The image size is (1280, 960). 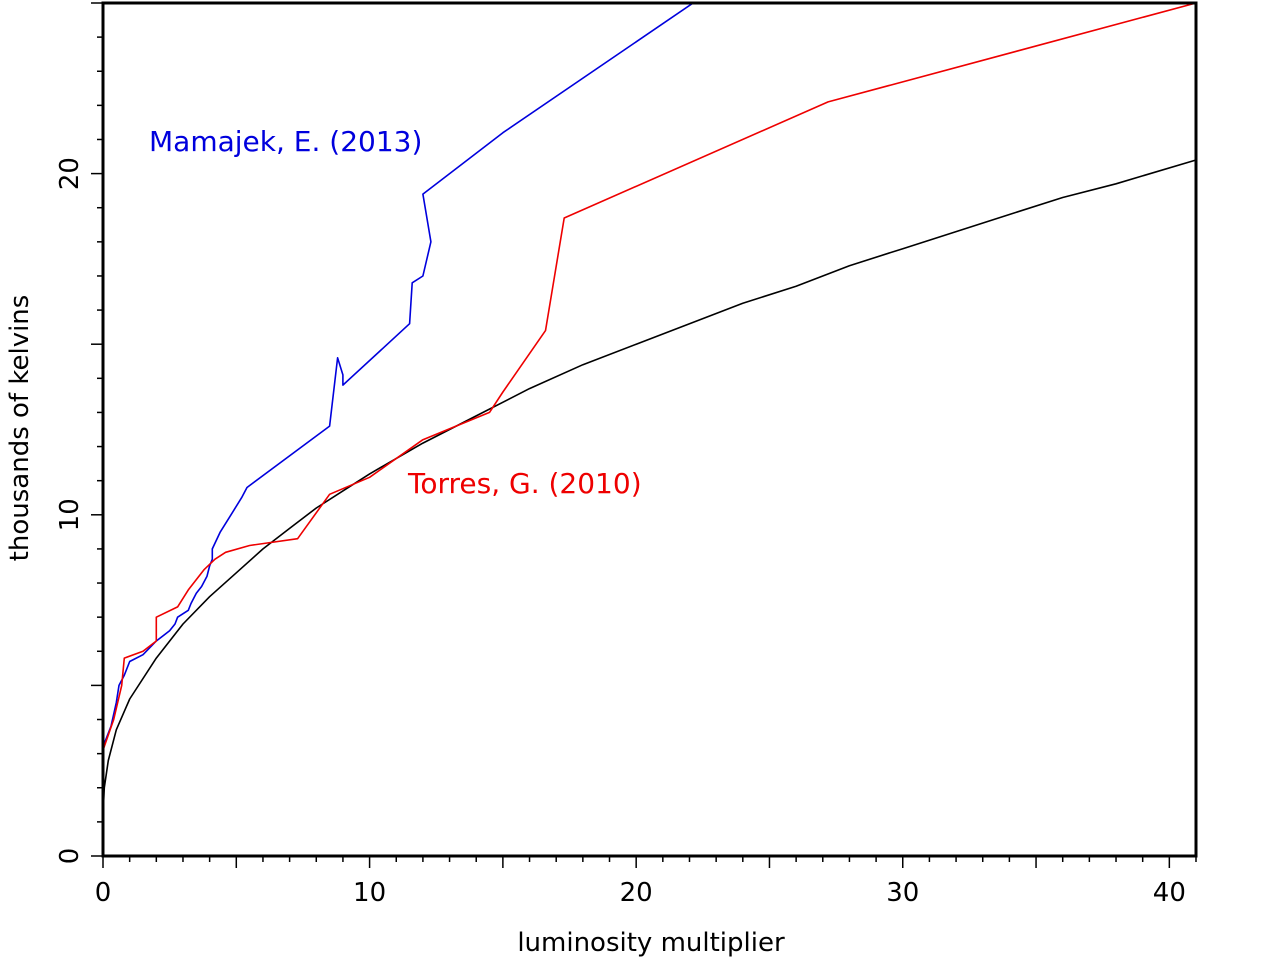 What do you see at coordinates (651, 943) in the screenshot?
I see `x-axis-label: luminosity multiplier` at bounding box center [651, 943].